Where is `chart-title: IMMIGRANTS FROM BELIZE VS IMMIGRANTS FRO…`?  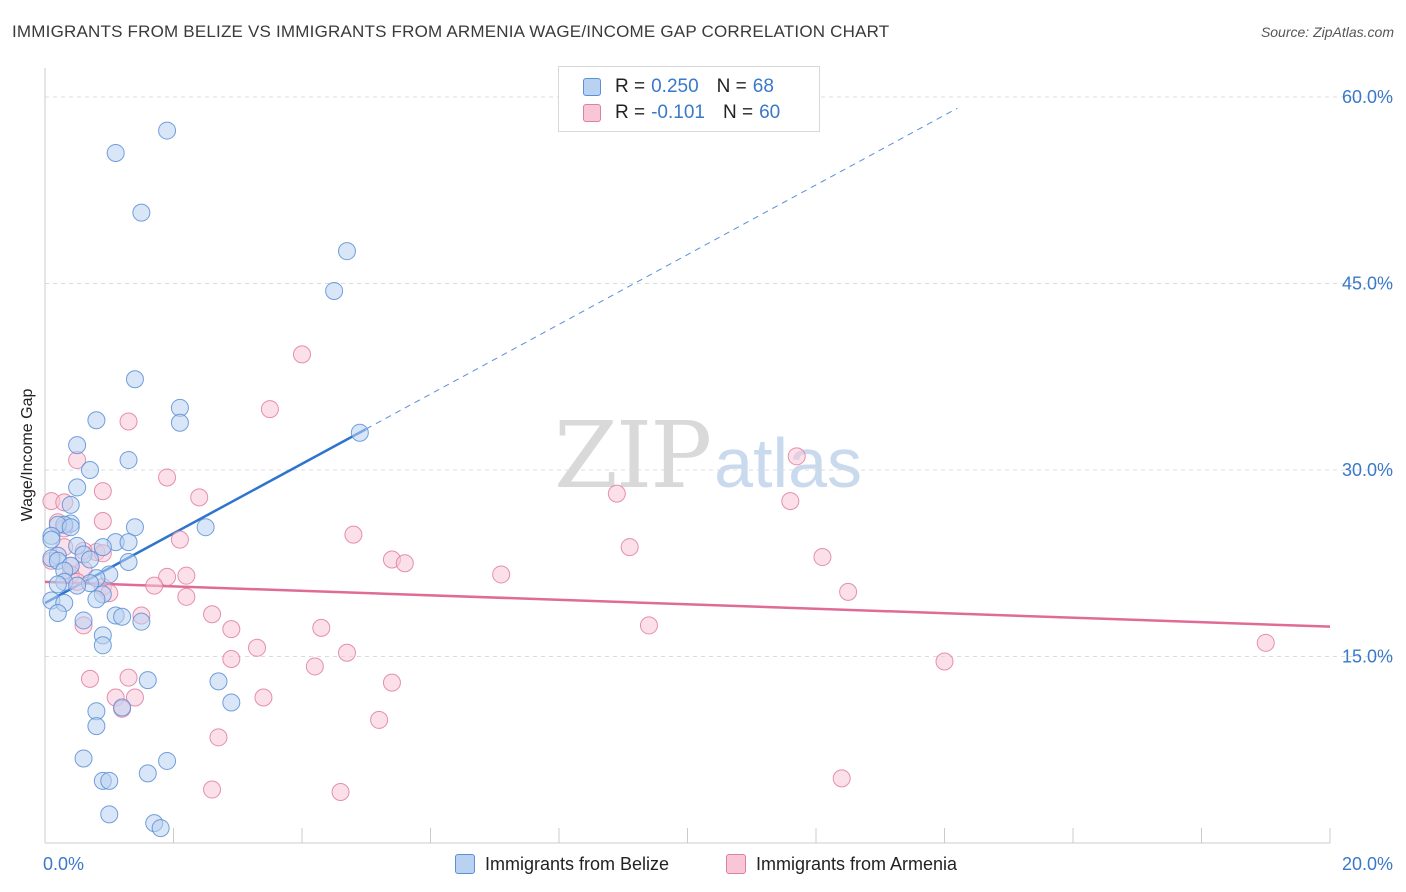
chart-title: IMMIGRANTS FROM BELIZE VS IMMIGRANTS FRO… is located at coordinates (451, 31).